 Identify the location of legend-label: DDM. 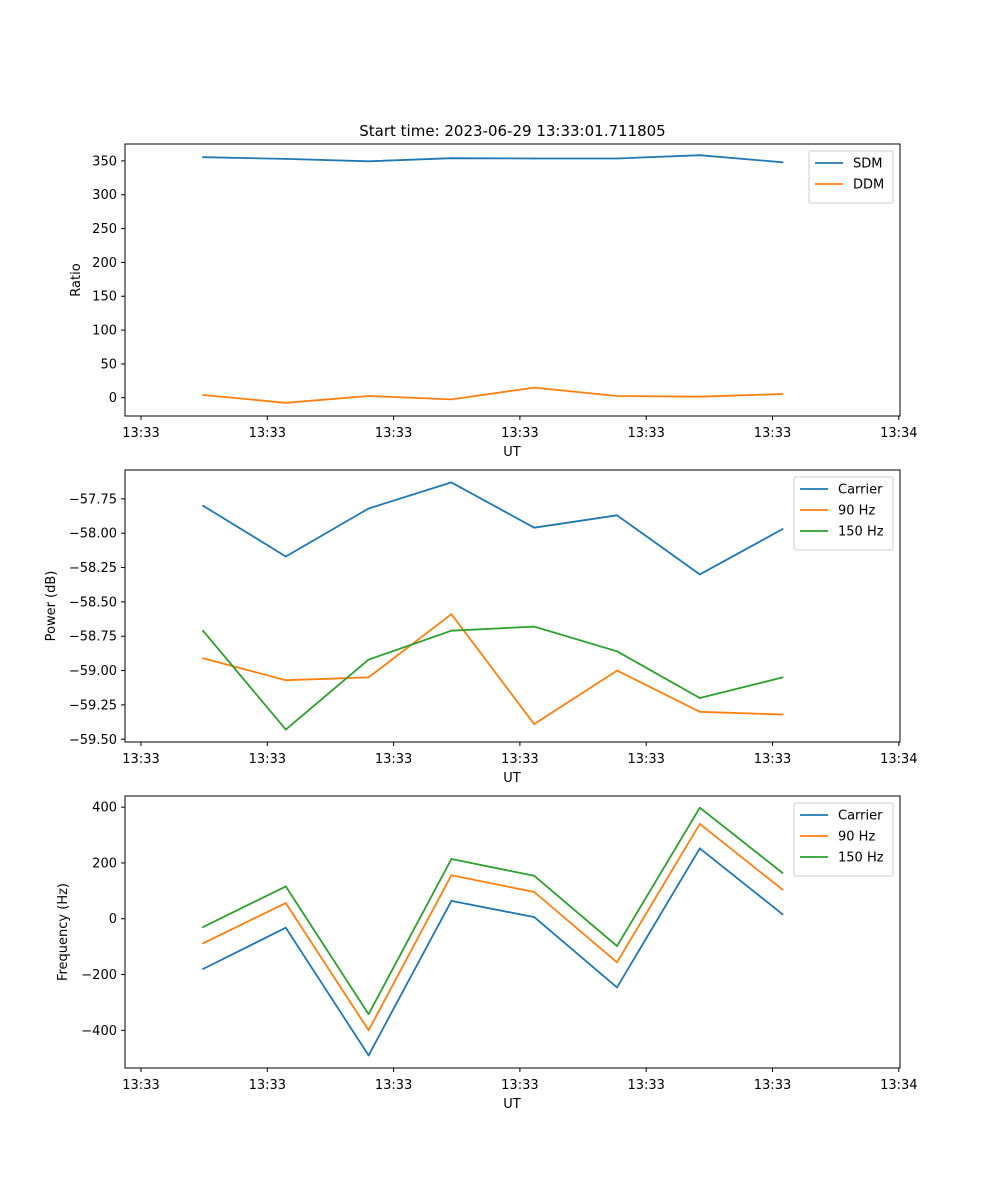
(868, 185).